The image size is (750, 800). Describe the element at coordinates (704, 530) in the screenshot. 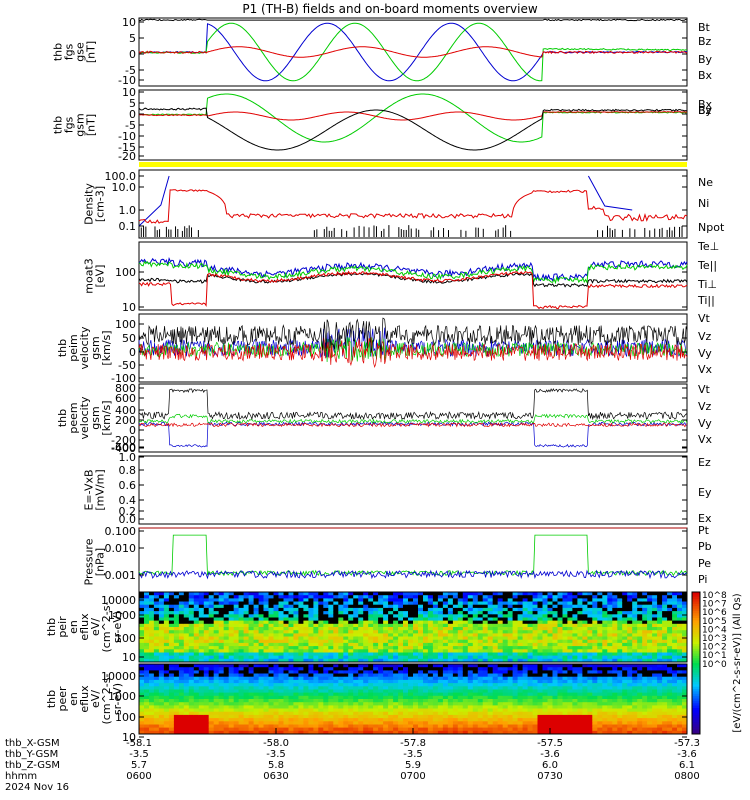

I see `legend-Pt: Pt` at that location.